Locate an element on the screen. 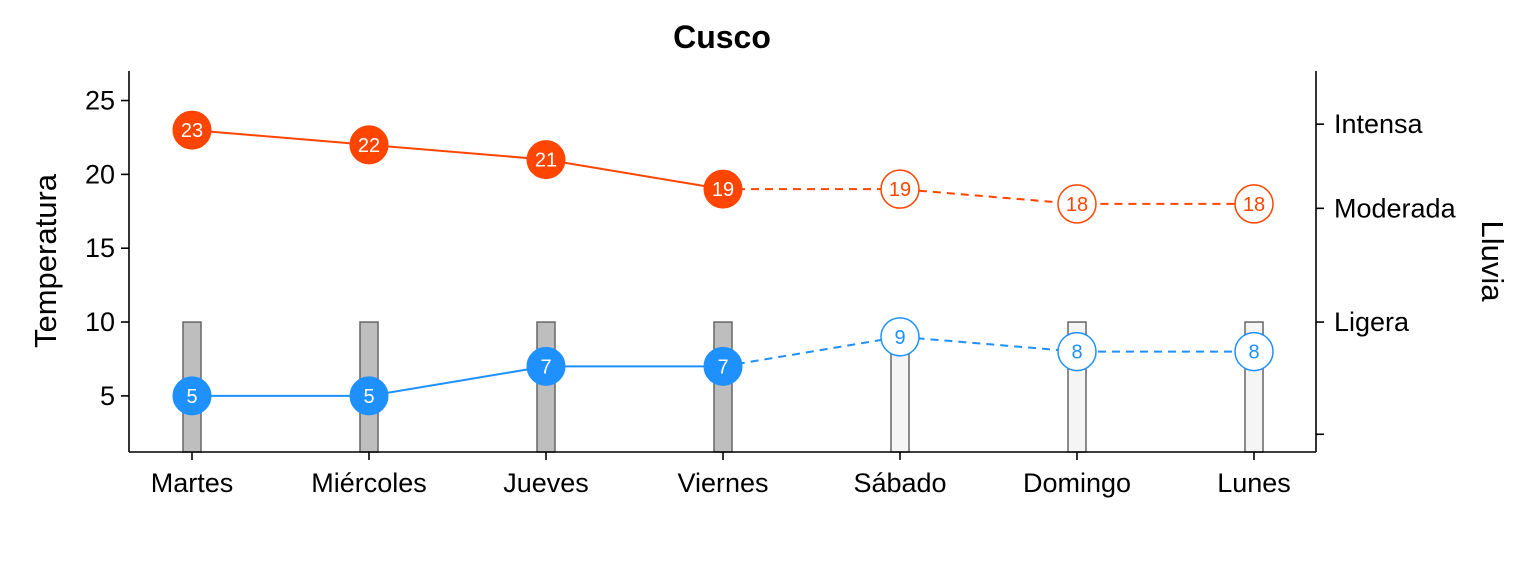  y-ticks: 5 10 15 20 25 is located at coordinates (107, 248).